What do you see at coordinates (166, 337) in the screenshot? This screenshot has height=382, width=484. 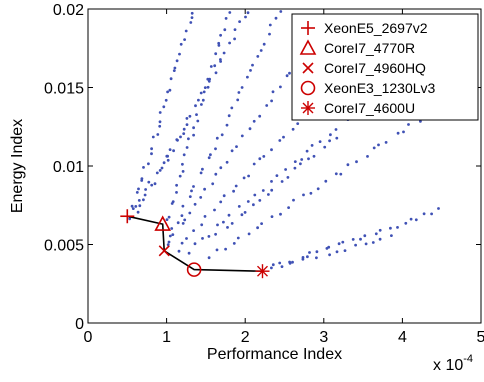 I see `x-tick-label: 1` at bounding box center [166, 337].